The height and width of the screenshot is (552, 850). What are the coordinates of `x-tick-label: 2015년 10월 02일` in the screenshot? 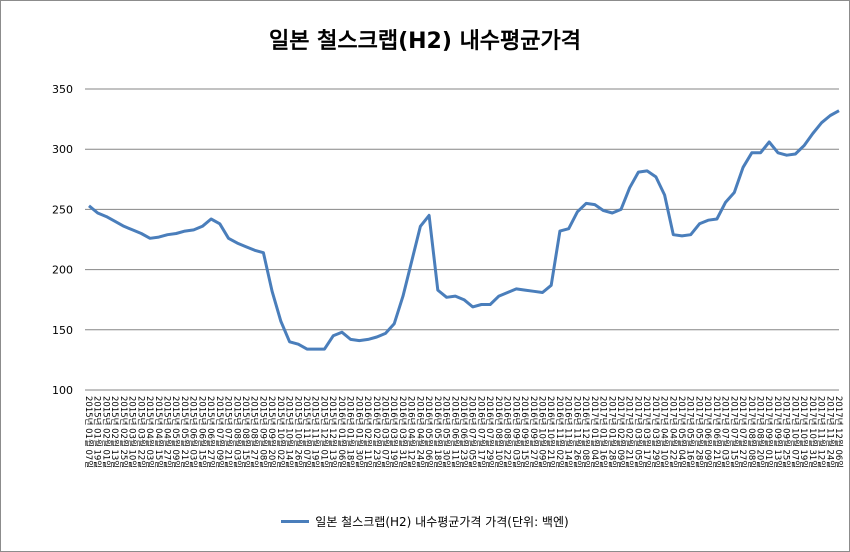 It's located at (280, 432).